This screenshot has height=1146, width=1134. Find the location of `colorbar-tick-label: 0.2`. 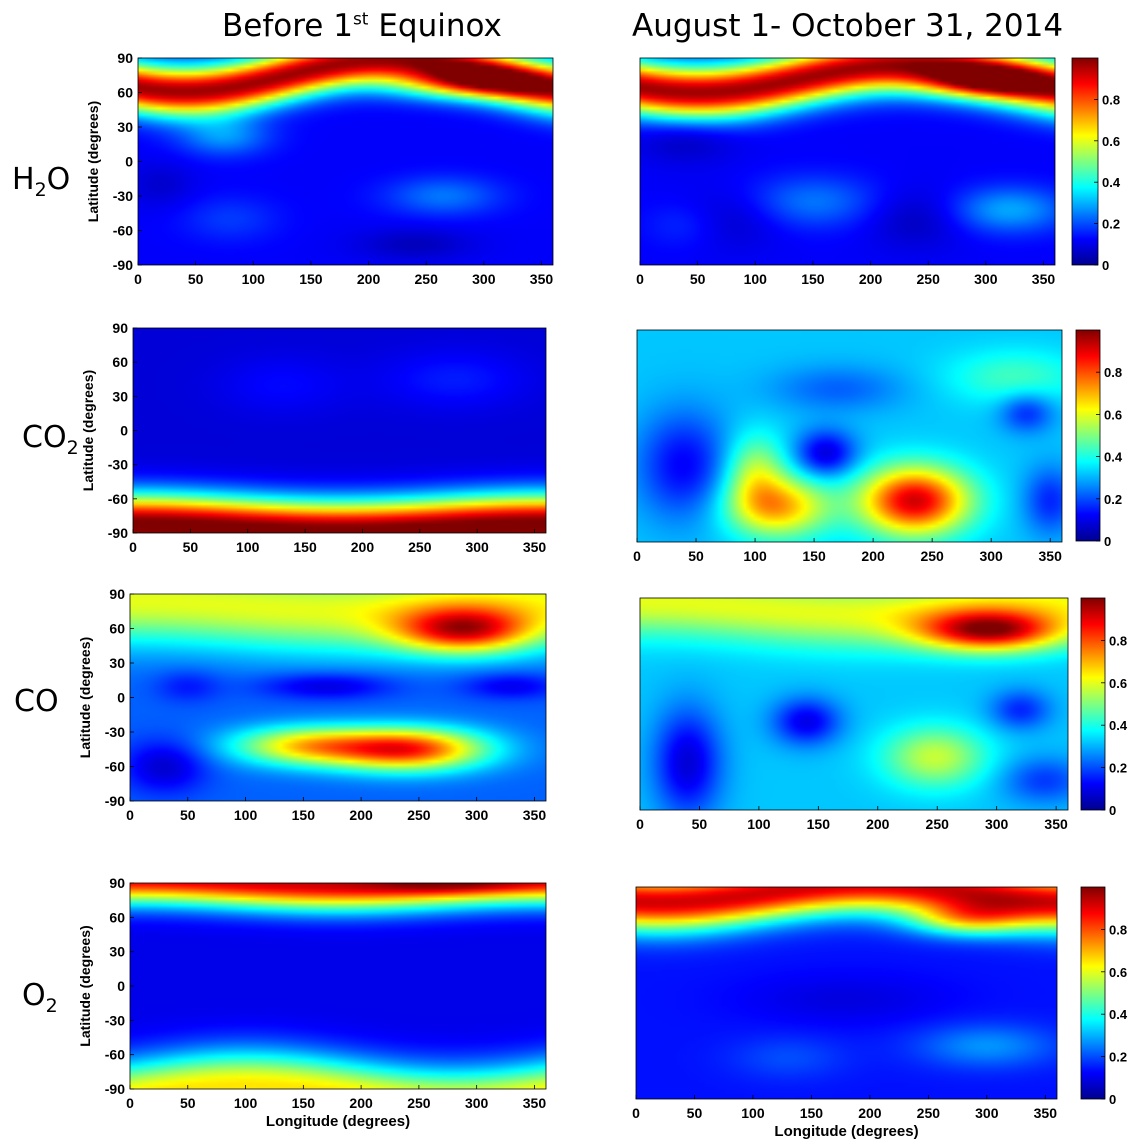

colorbar-tick-label: 0.2 is located at coordinates (1111, 224).